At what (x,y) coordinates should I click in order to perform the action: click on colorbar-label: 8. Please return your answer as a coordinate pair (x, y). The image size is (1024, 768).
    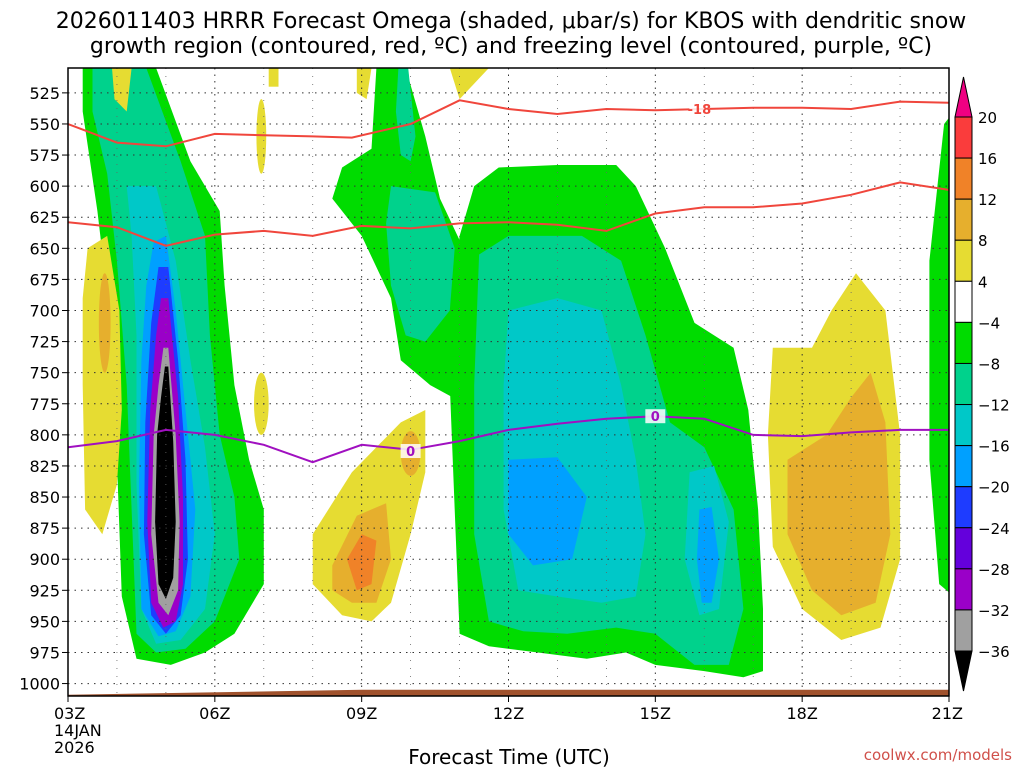
    Looking at the image, I should click on (983, 241).